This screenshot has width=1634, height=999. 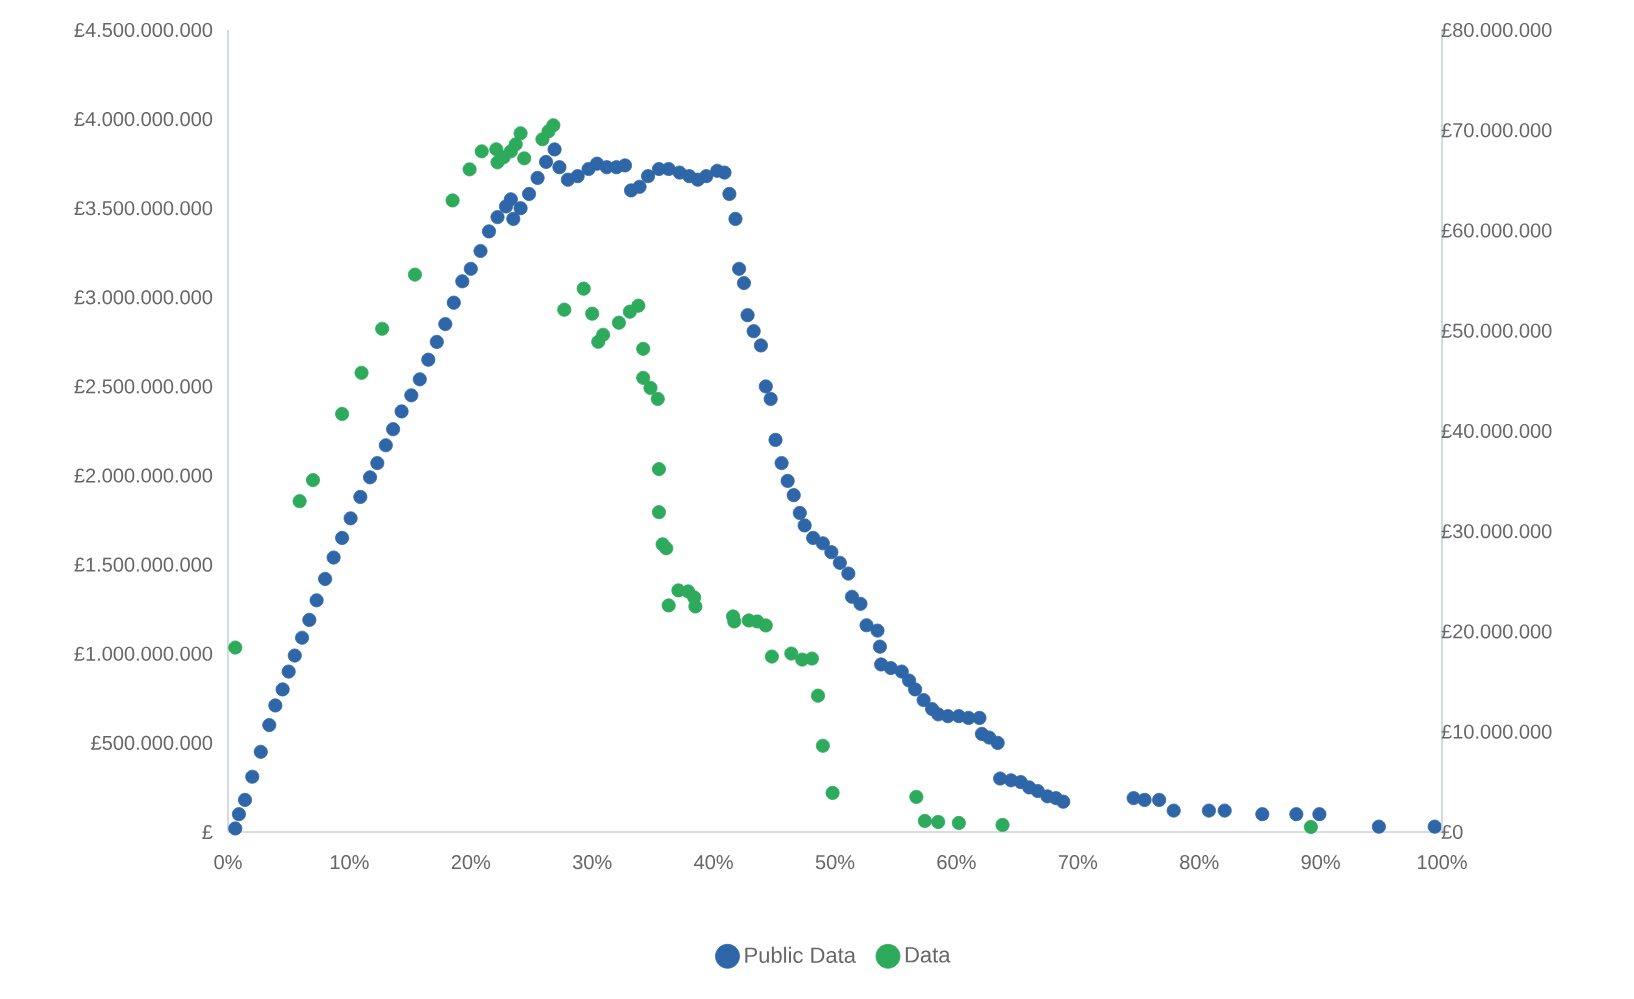 What do you see at coordinates (1078, 862) in the screenshot?
I see `x-tick-label: 70%` at bounding box center [1078, 862].